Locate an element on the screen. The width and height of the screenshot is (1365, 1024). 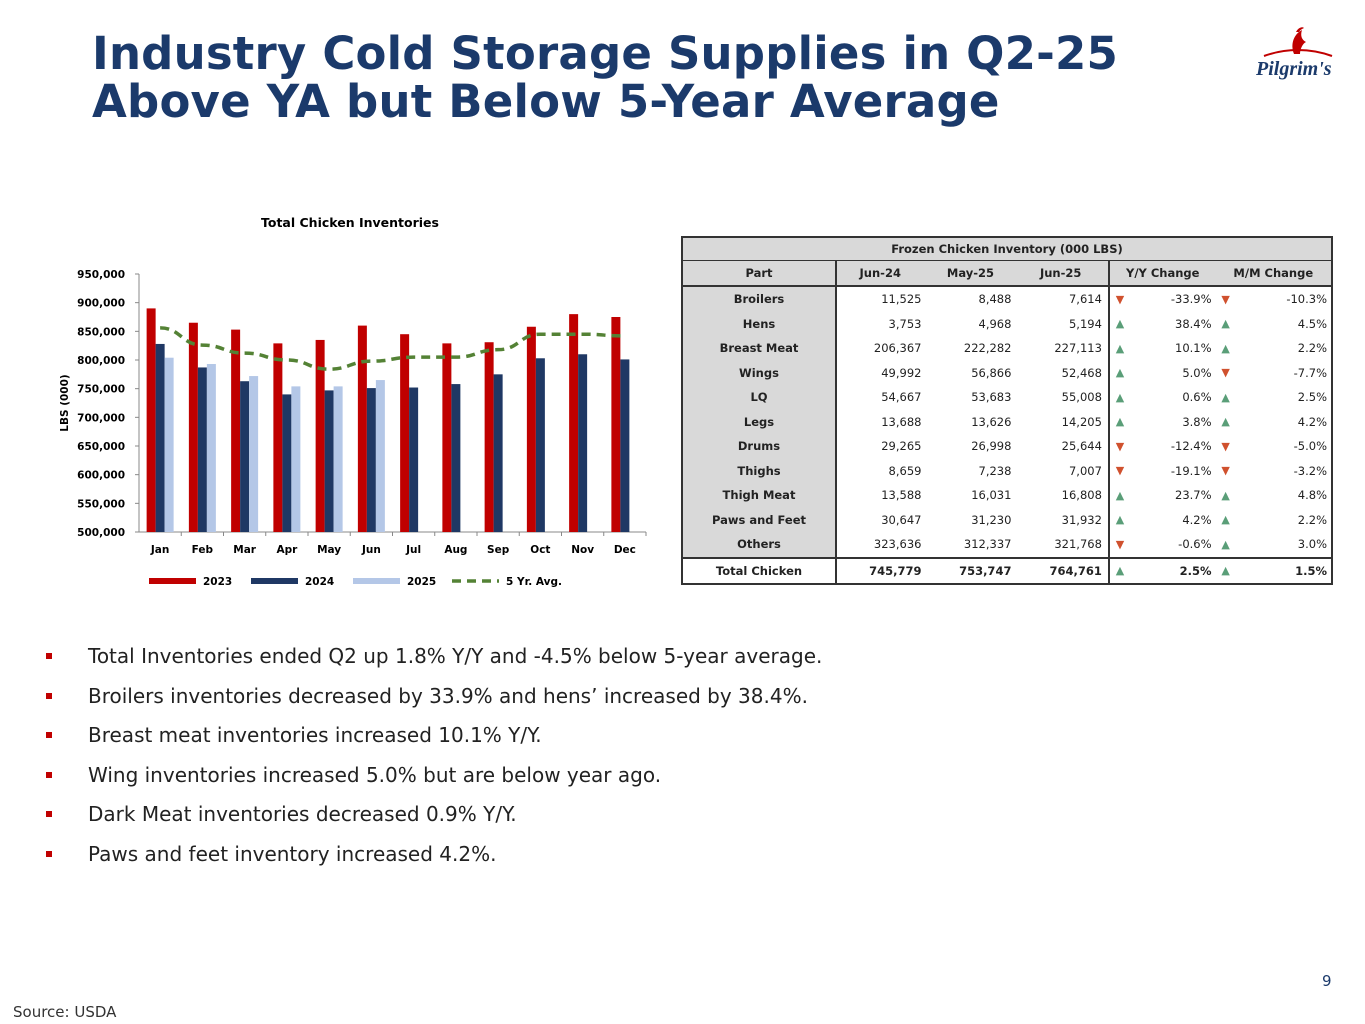
header-mm-change: M/M Change is located at coordinates (1274, 273).